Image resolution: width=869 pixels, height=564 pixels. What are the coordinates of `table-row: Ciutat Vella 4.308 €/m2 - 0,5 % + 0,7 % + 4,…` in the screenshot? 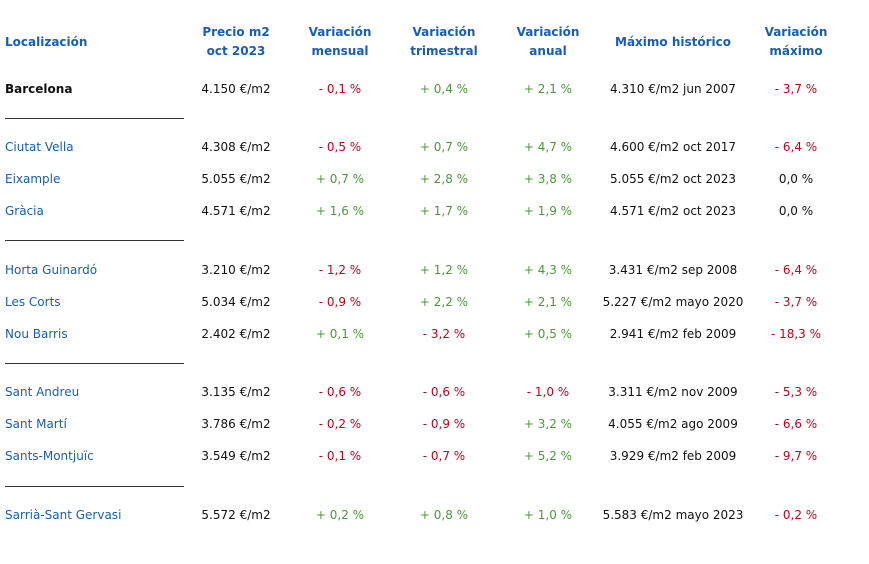 It's located at (434, 147).